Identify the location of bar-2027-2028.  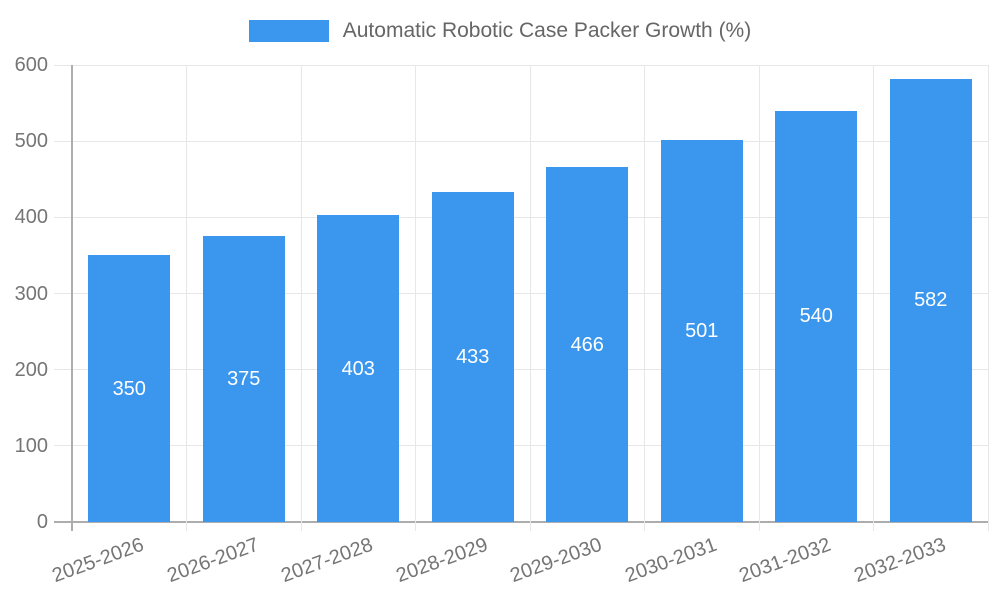
(358, 368).